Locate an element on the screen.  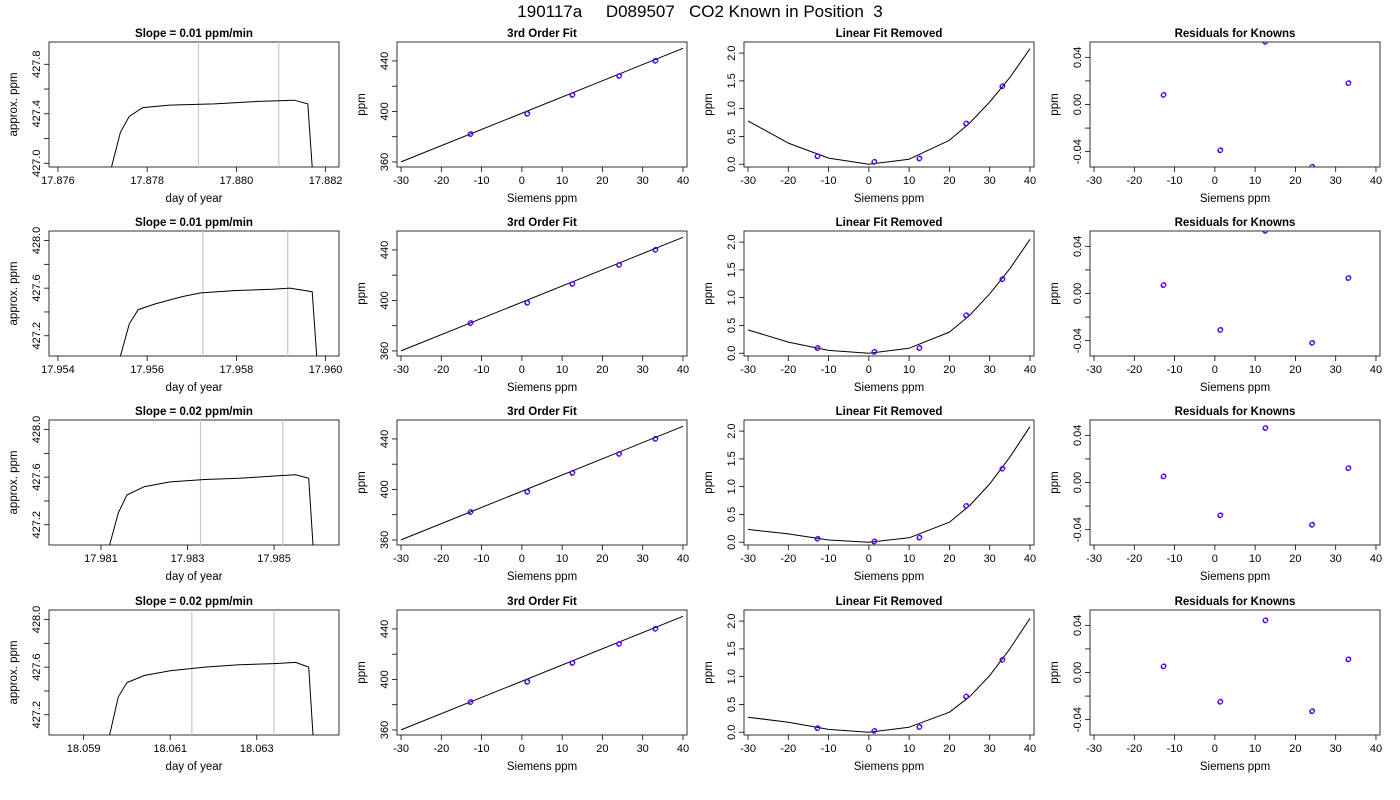
y-tick-label: 427.8 is located at coordinates (37, 65).